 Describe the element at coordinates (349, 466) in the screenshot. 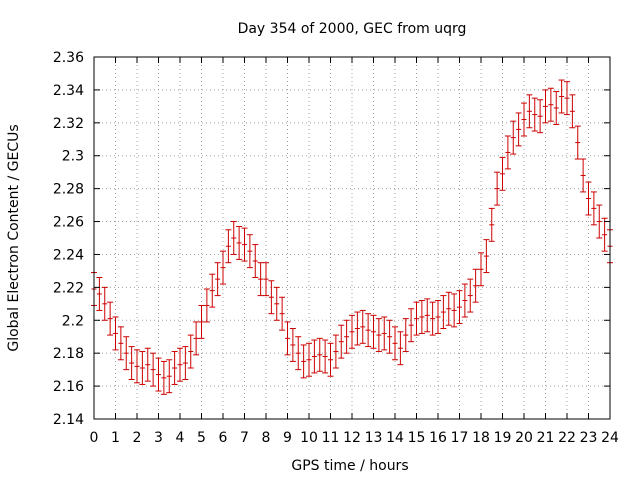

I see `x-axis-label: GPS time / hours` at that location.